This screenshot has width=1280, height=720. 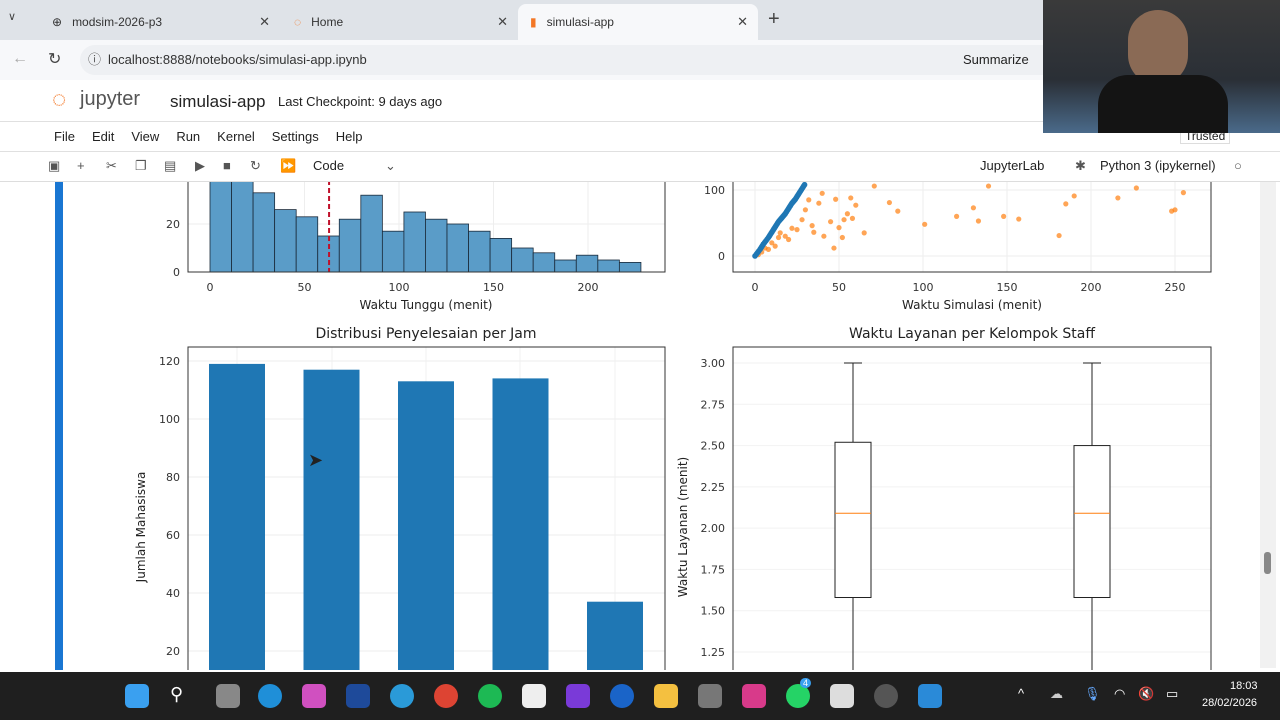 What do you see at coordinates (54, 165) in the screenshot?
I see `save-icon: ▣` at bounding box center [54, 165].